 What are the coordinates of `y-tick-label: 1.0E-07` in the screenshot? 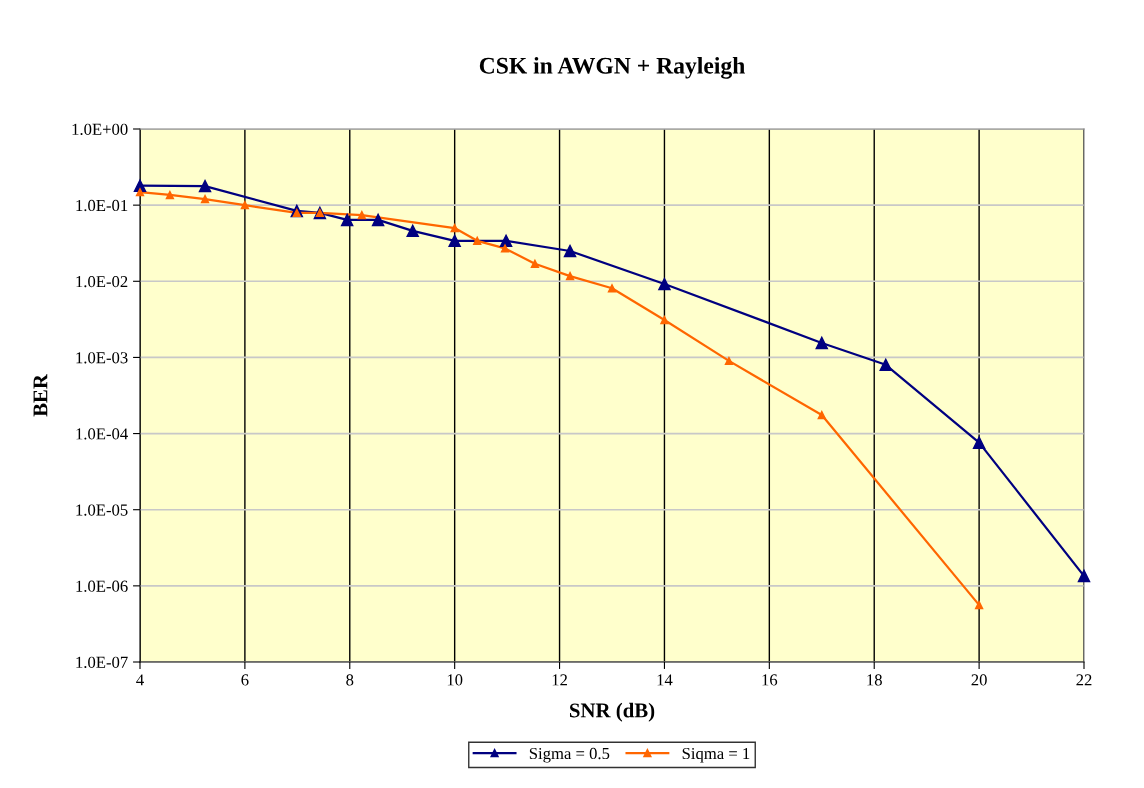 It's located at (102, 662).